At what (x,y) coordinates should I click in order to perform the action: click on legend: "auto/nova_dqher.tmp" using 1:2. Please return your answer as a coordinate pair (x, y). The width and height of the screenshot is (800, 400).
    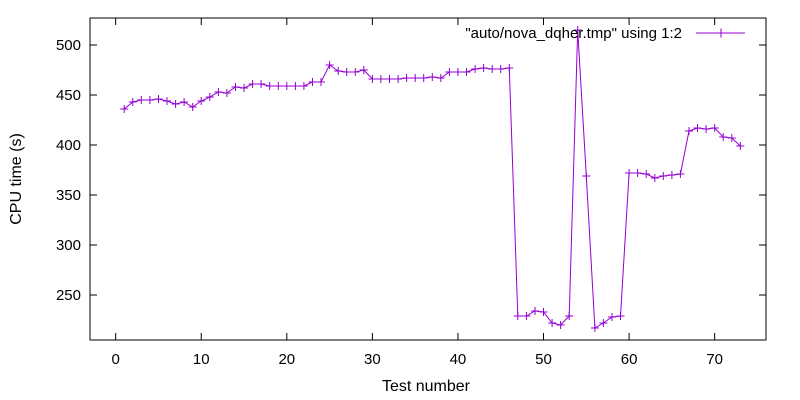
    Looking at the image, I should click on (605, 33).